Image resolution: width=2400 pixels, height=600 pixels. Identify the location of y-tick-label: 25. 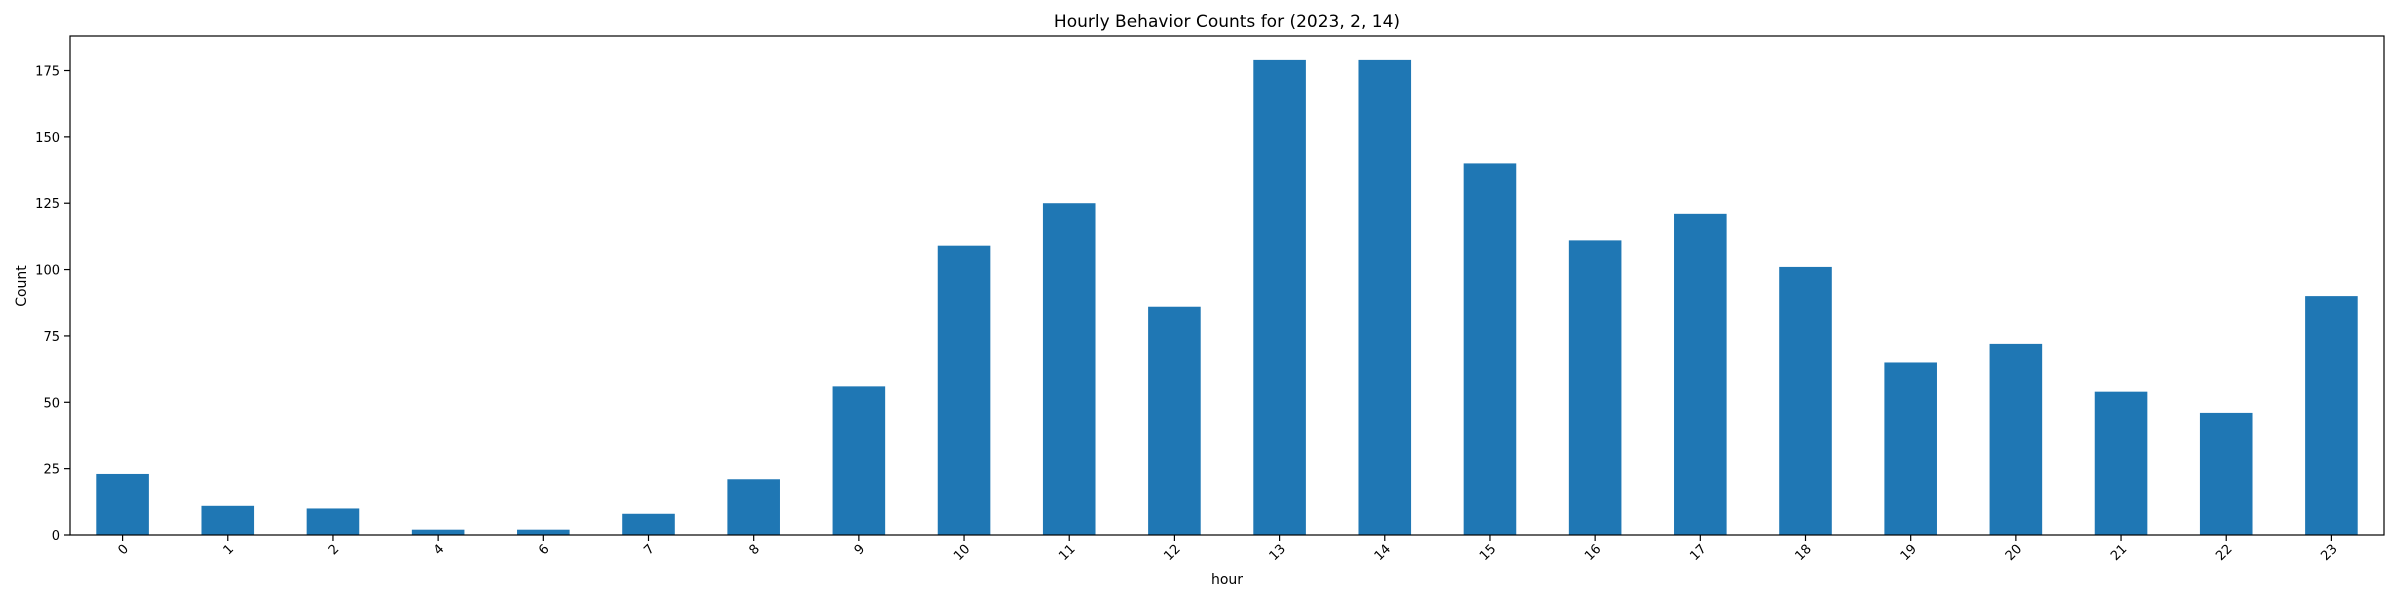
(51, 470).